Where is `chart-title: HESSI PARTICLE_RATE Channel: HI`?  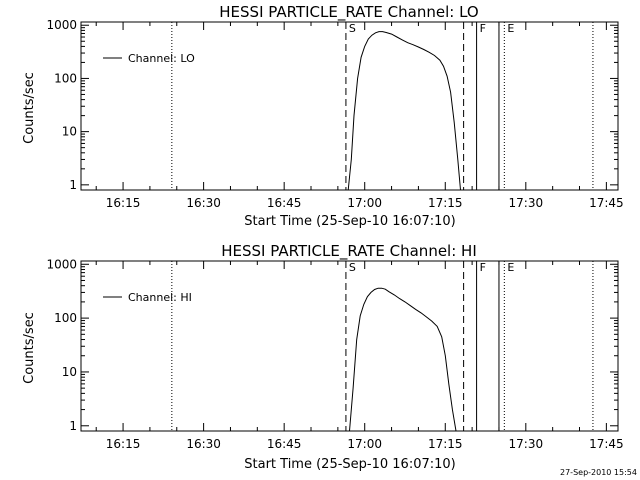
chart-title: HESSI PARTICLE_RATE Channel: HI is located at coordinates (349, 251).